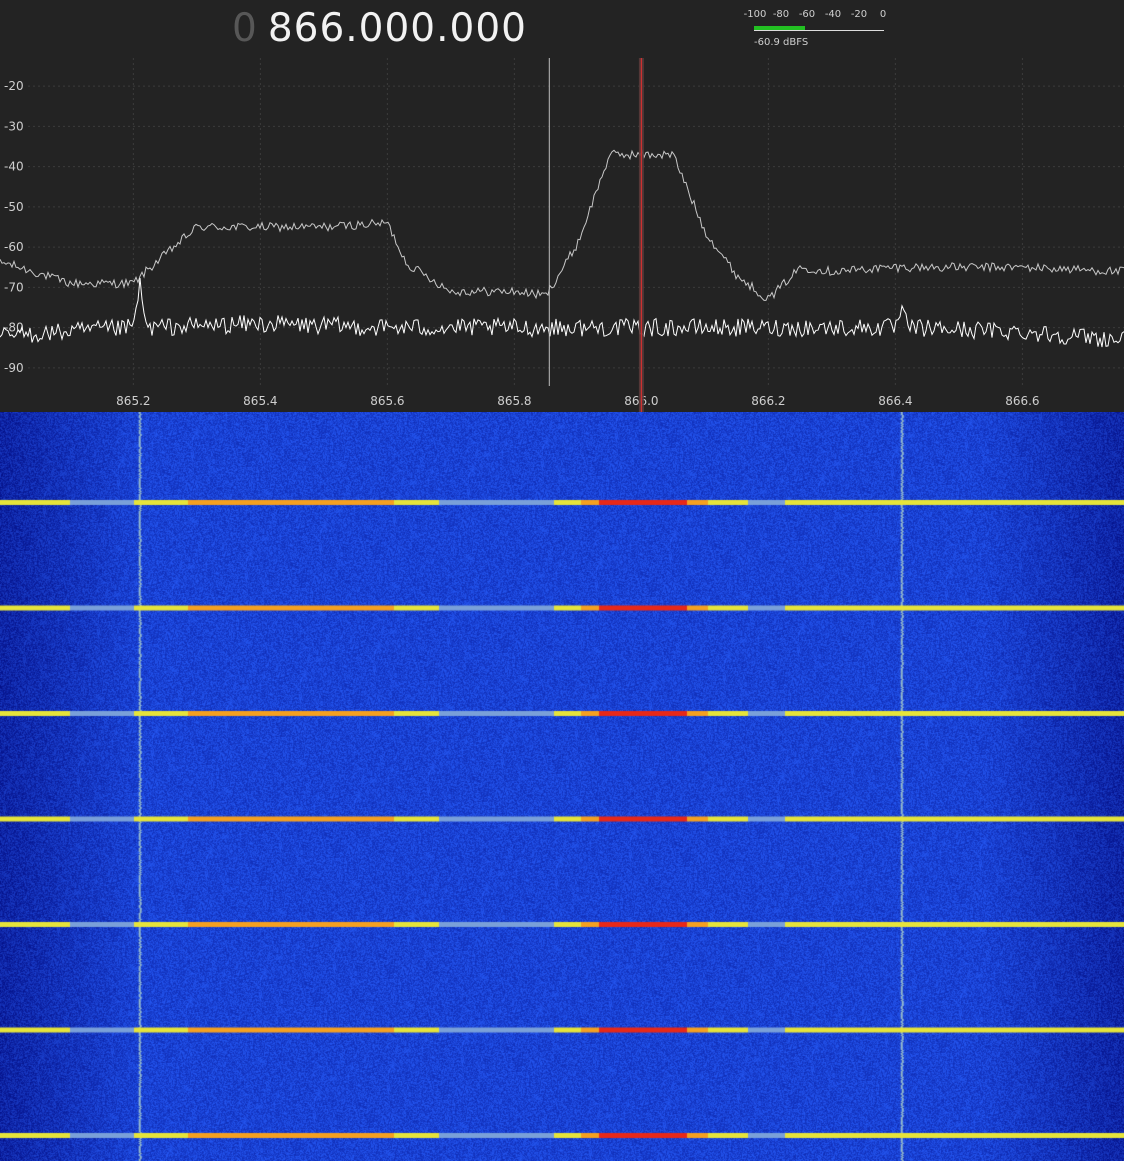 The width and height of the screenshot is (1124, 1161). I want to click on meter-scale: -100 -80 -60 -40 -20 0, so click(816, 15).